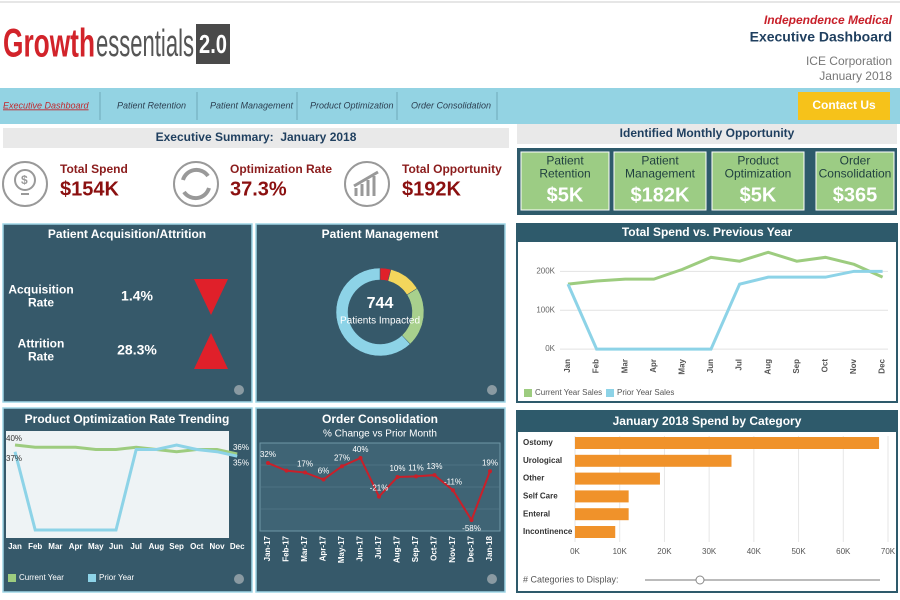  I want to click on text-line: Product, so click(758, 161).